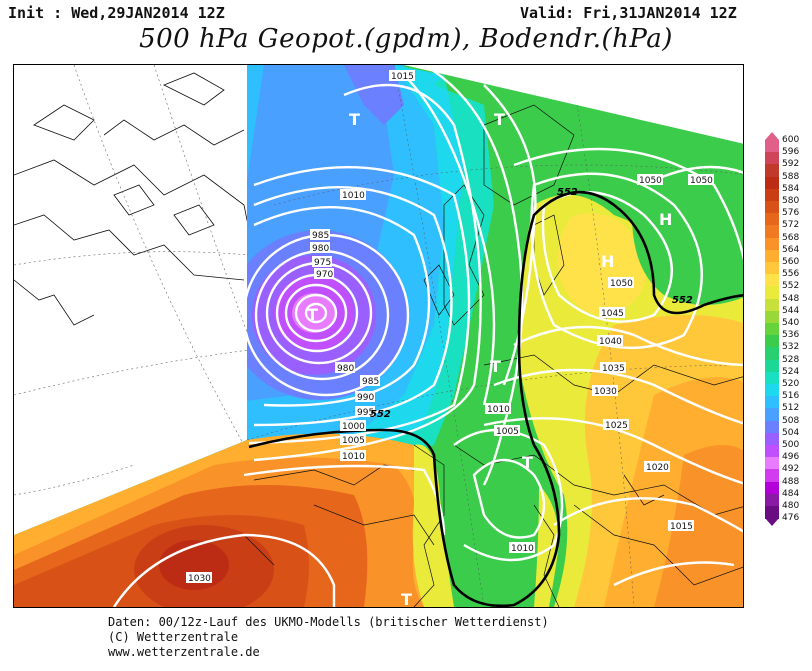  I want to click on colorbar-label: 548, so click(791, 298).